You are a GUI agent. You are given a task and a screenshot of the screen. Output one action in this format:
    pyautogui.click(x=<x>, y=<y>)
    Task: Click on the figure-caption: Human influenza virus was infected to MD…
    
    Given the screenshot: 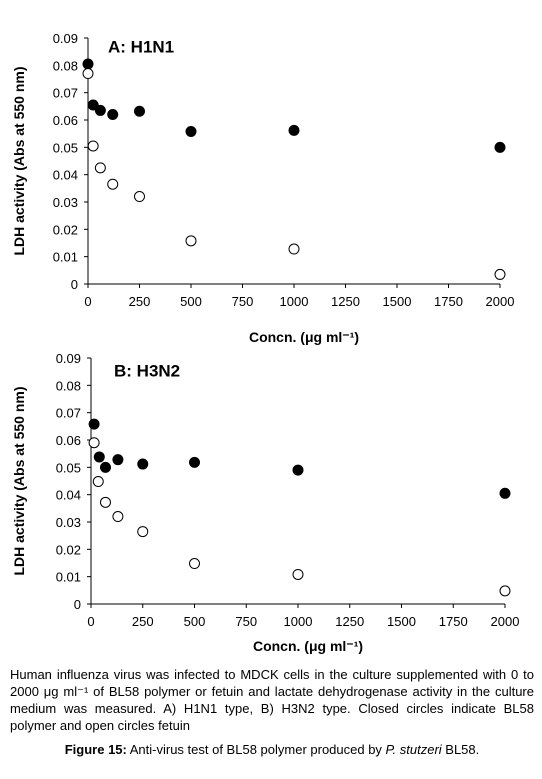 What is the action you would take?
    pyautogui.click(x=272, y=700)
    